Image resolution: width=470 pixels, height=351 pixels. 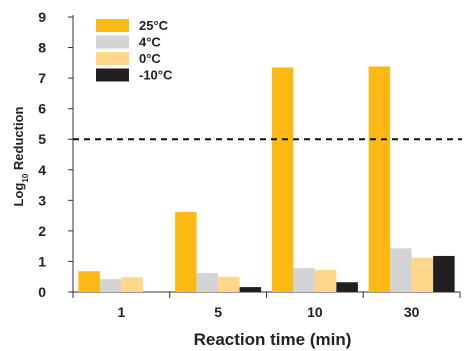 What do you see at coordinates (347, 287) in the screenshot?
I see `bar--10°C-10` at bounding box center [347, 287].